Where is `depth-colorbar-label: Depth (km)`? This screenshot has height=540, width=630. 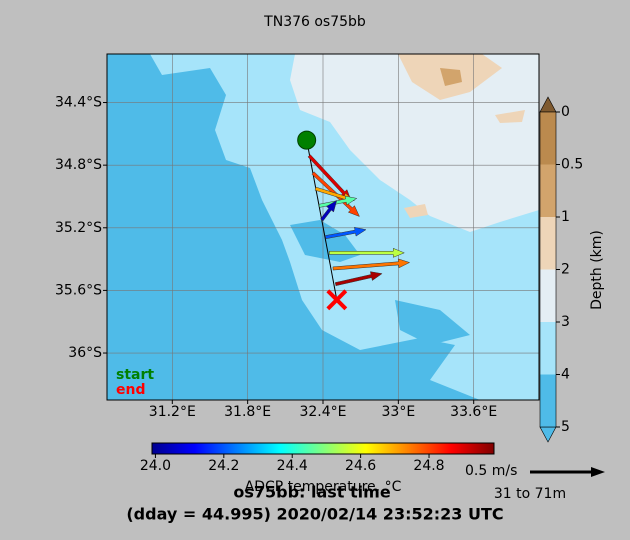
depth-colorbar-label: Depth (km) is located at coordinates (597, 270).